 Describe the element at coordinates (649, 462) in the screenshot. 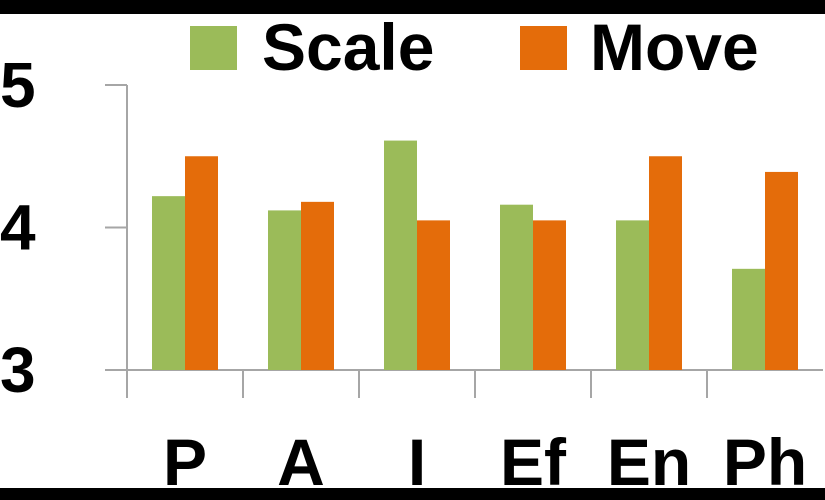

I see `x-tick-label-en: En` at that location.